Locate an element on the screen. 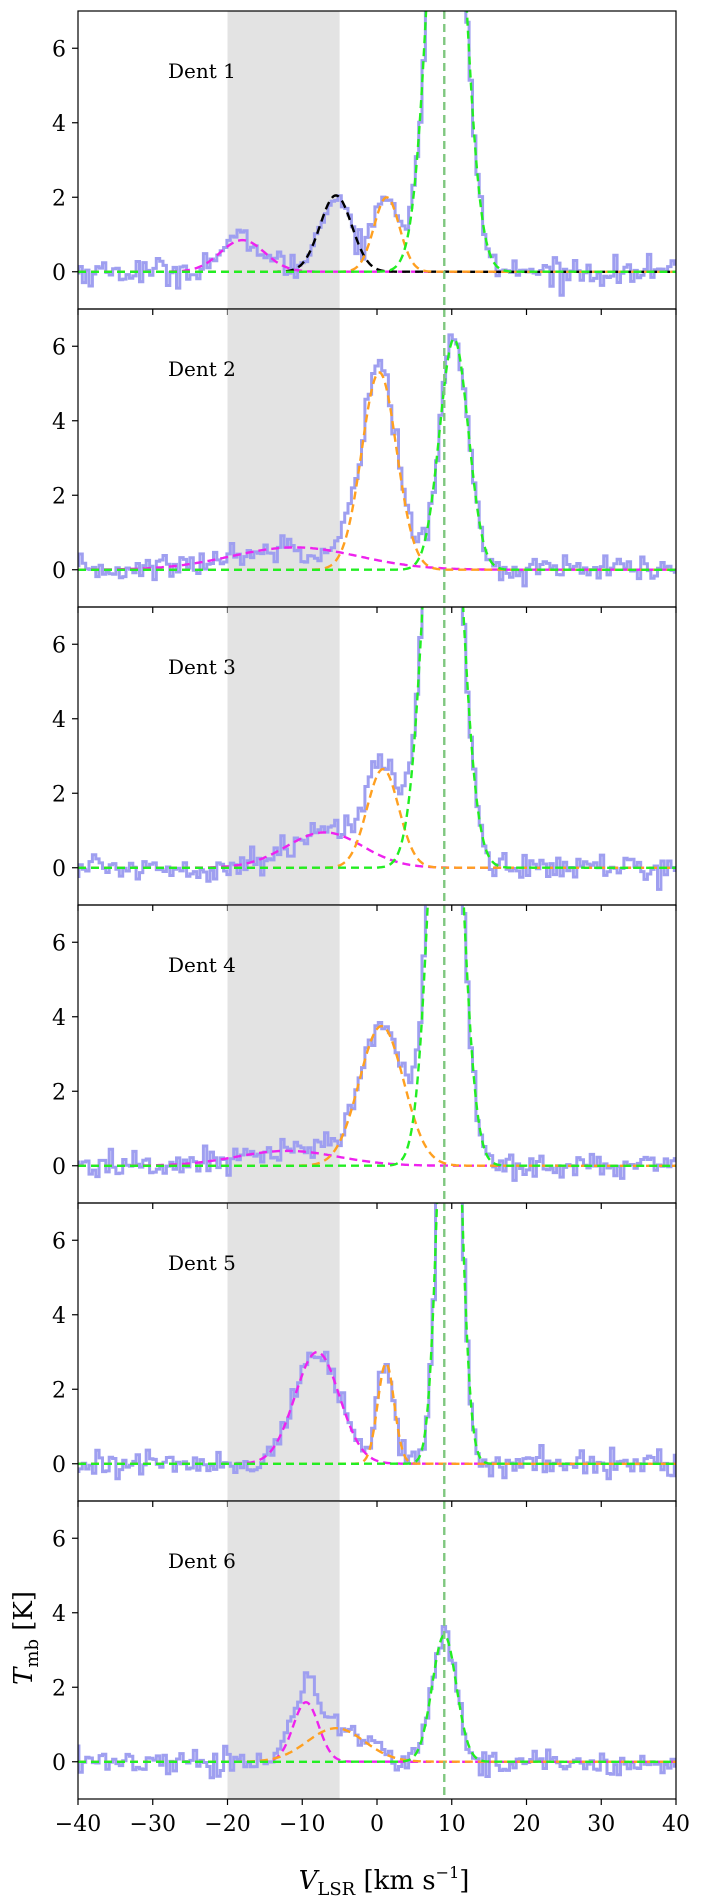 The image size is (706, 1899). x-tick-label: −20 is located at coordinates (227, 1824).